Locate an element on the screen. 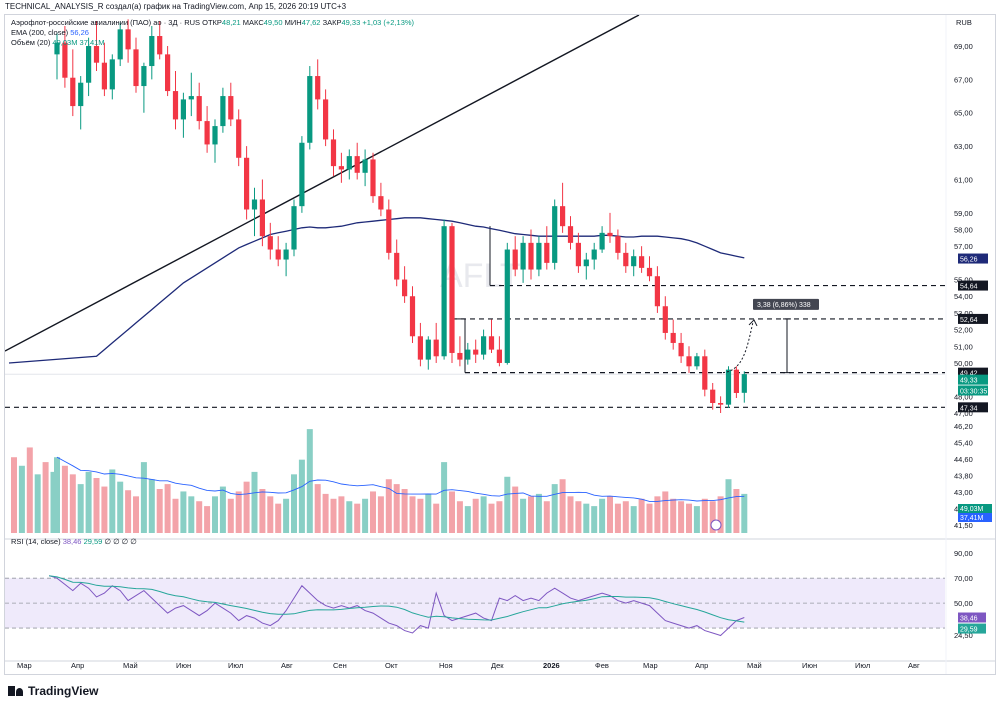  ema-name: EMA (200, close) is located at coordinates (40, 32).